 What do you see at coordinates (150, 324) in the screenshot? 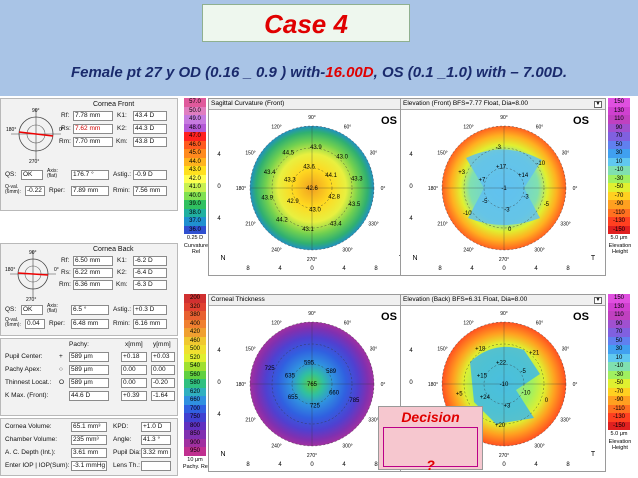
I see `back-rmin-value: 6.16 mm` at bounding box center [150, 324].